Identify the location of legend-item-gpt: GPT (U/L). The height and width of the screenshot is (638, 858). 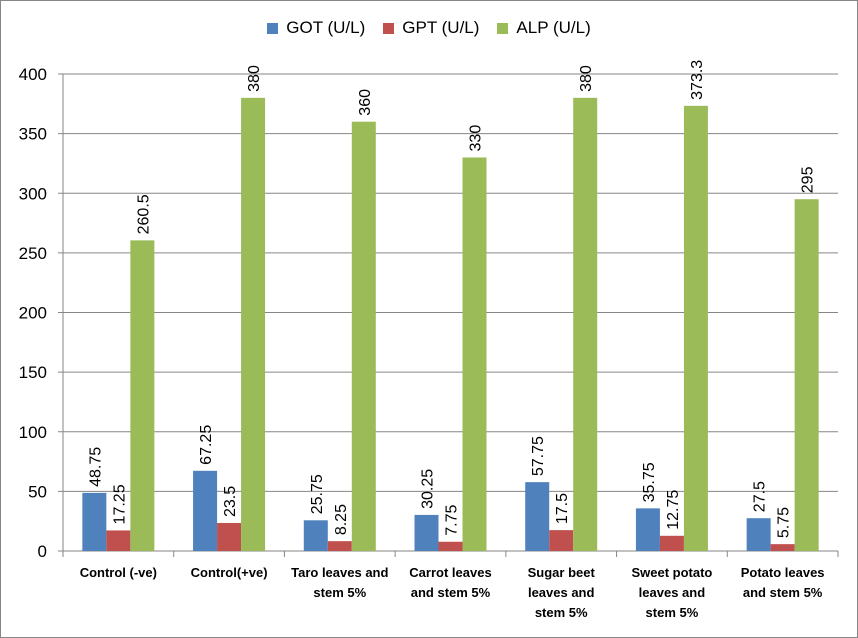
(431, 28).